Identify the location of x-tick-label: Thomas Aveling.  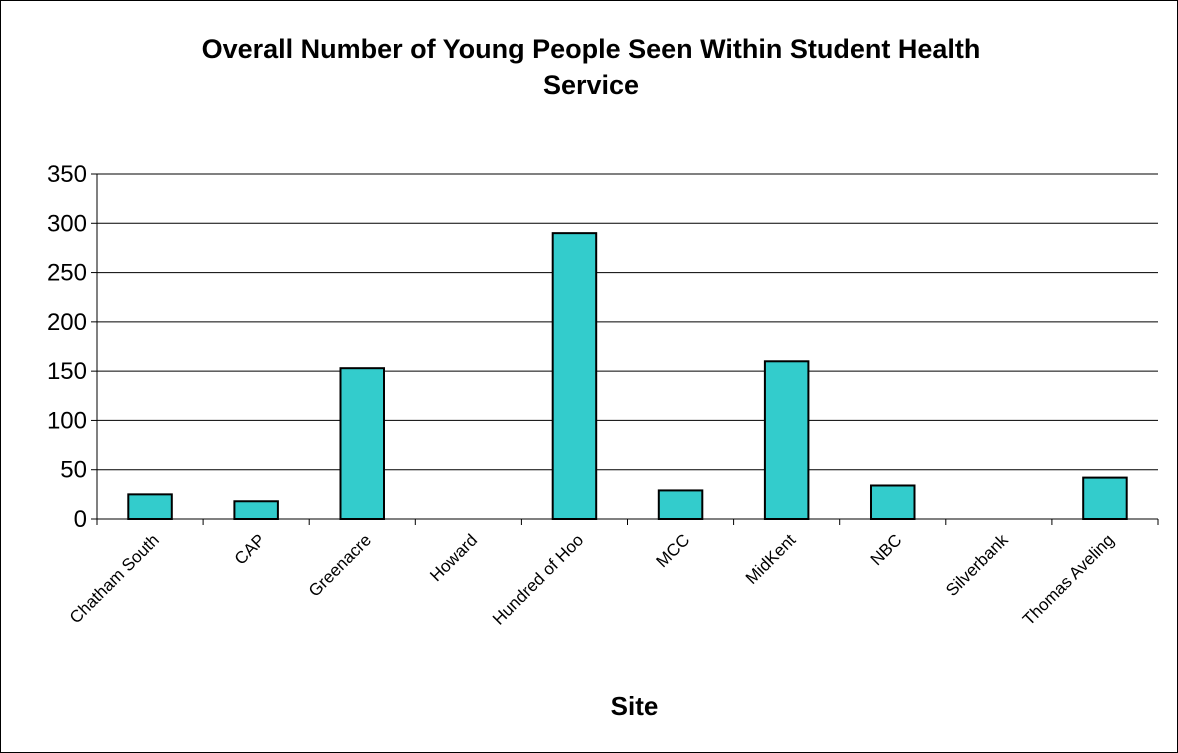
(1068, 579).